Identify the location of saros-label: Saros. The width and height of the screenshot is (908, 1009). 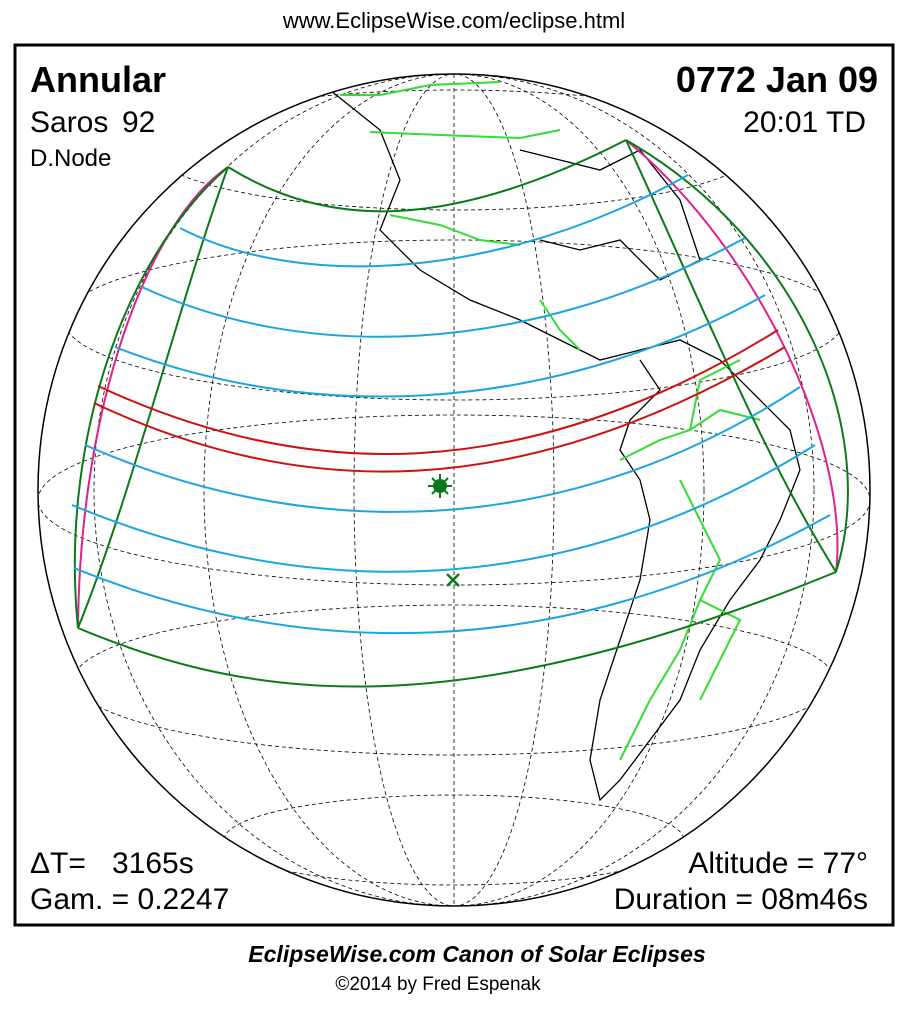
(69, 122).